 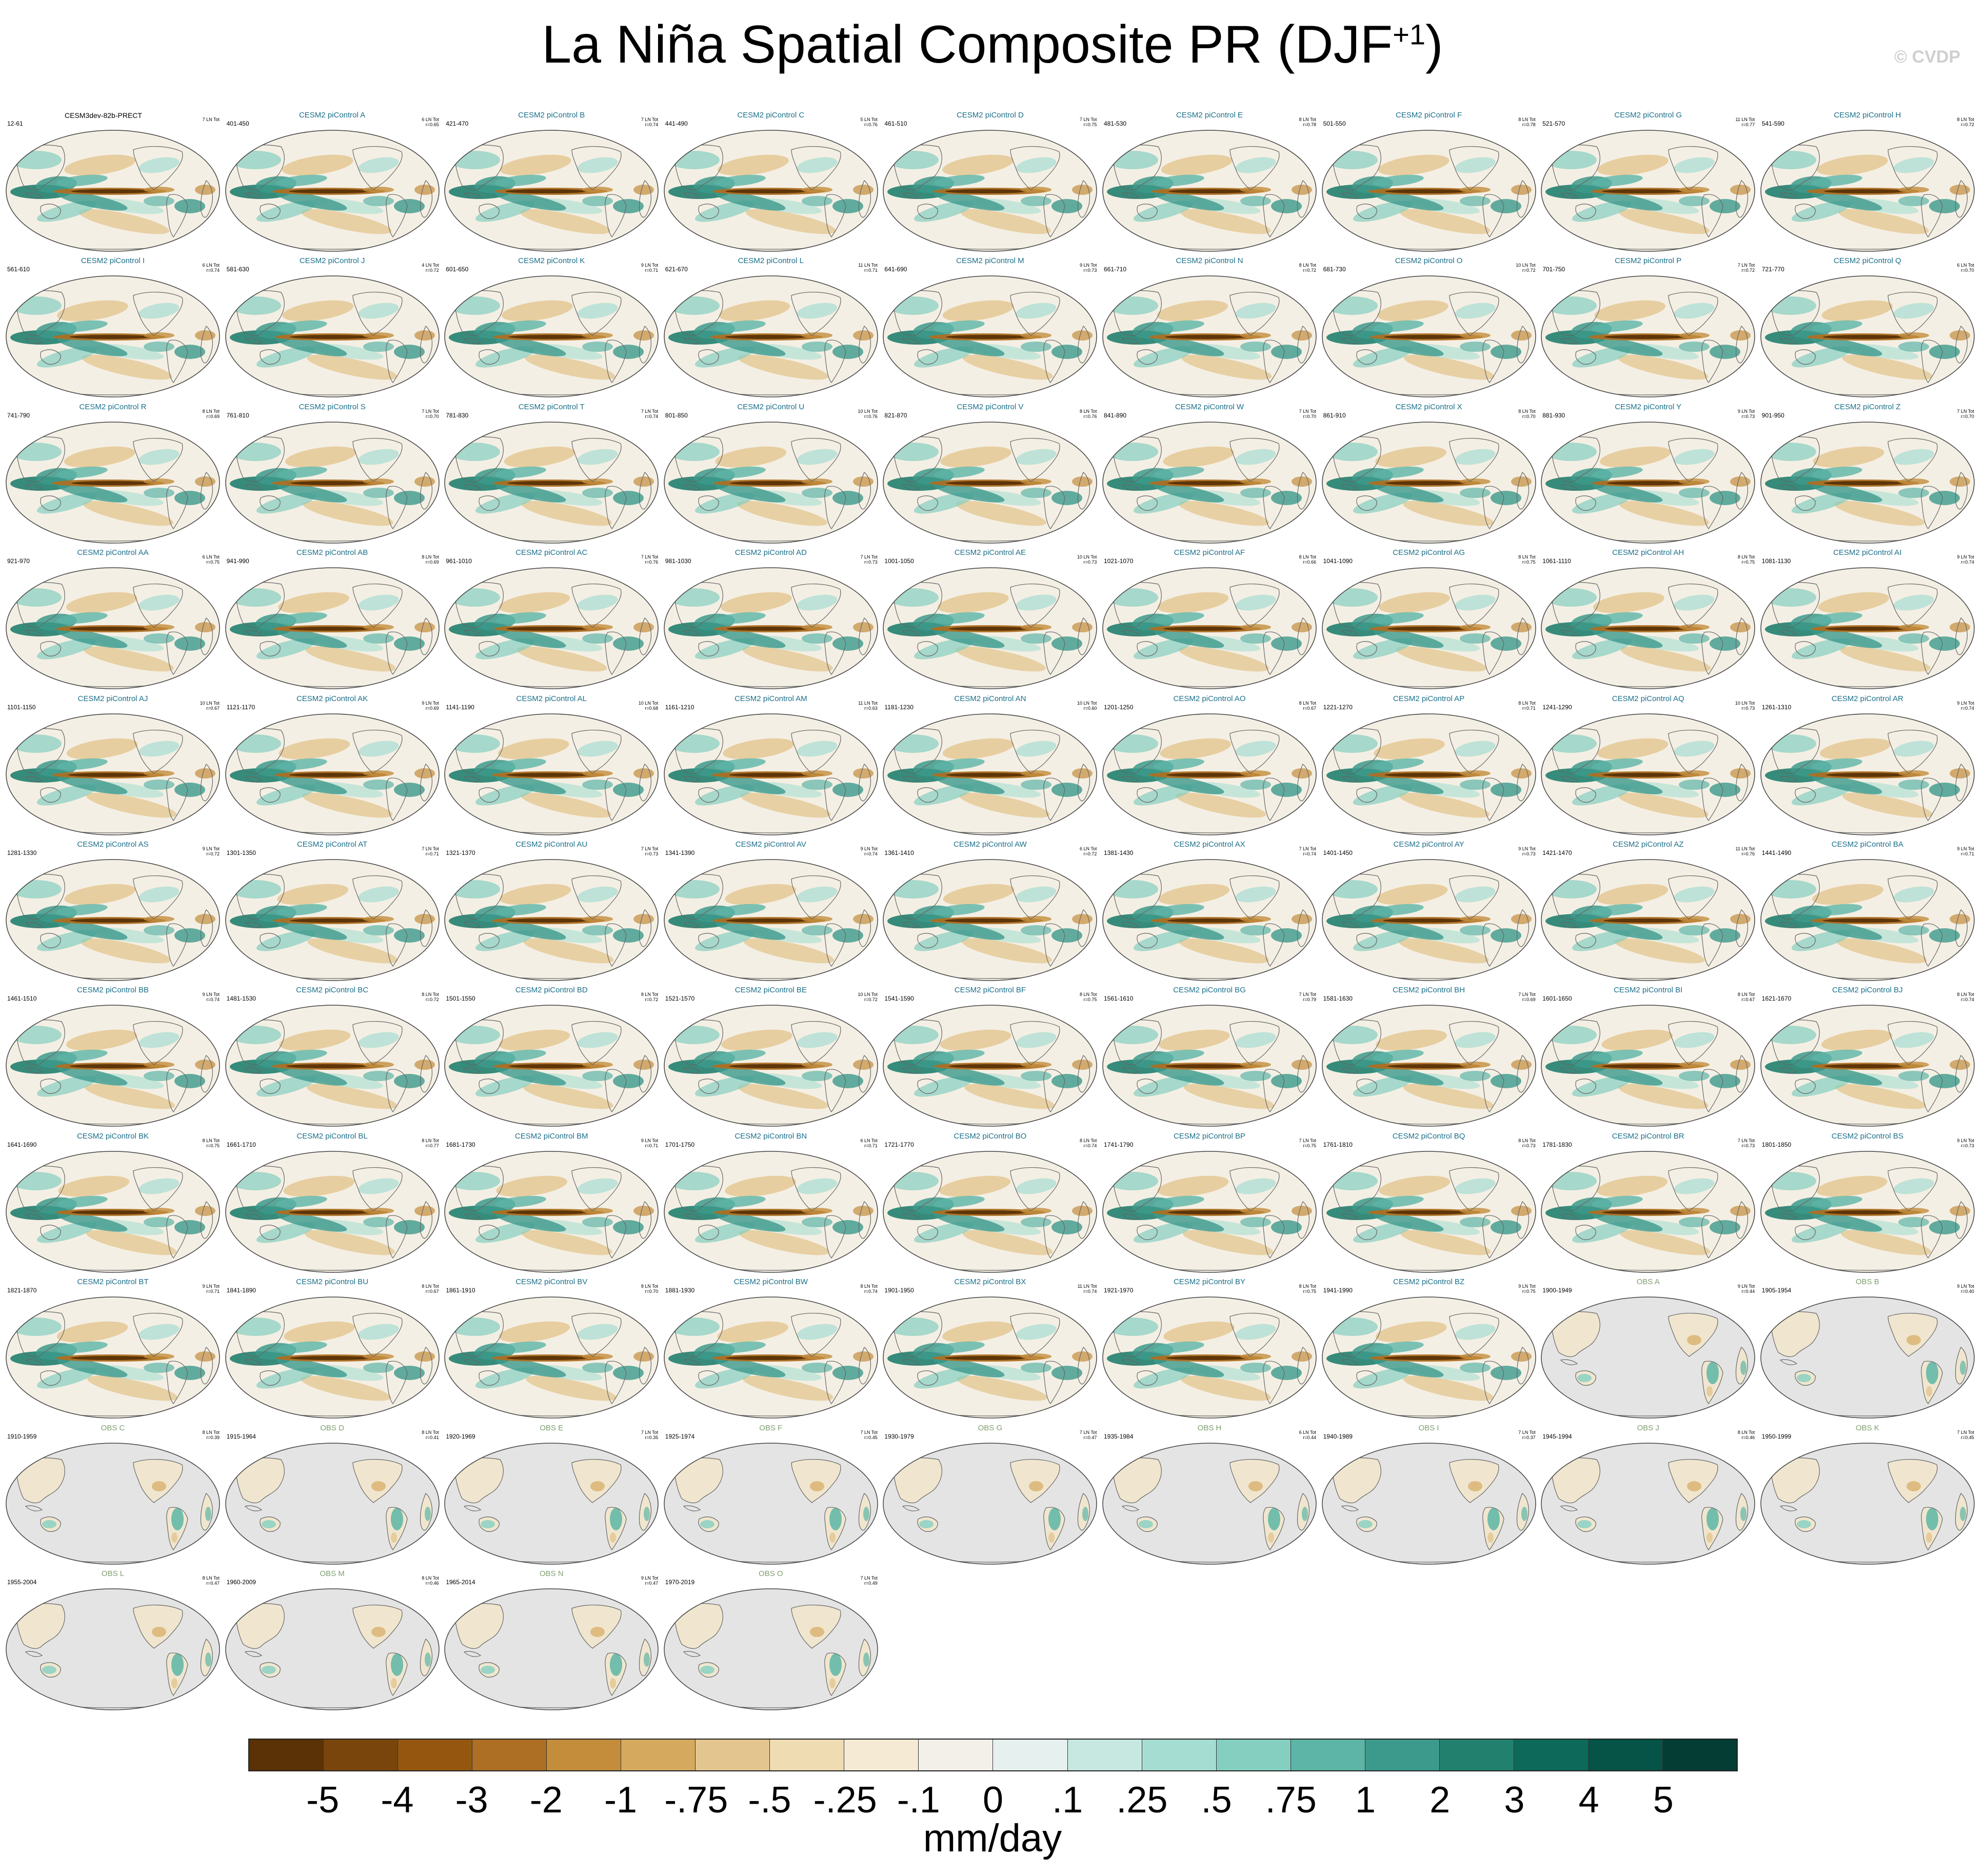 I want to click on map-panel: CESM2 piControl W 841-890 7 LN Tot r=0.70, so click(x=1209, y=474).